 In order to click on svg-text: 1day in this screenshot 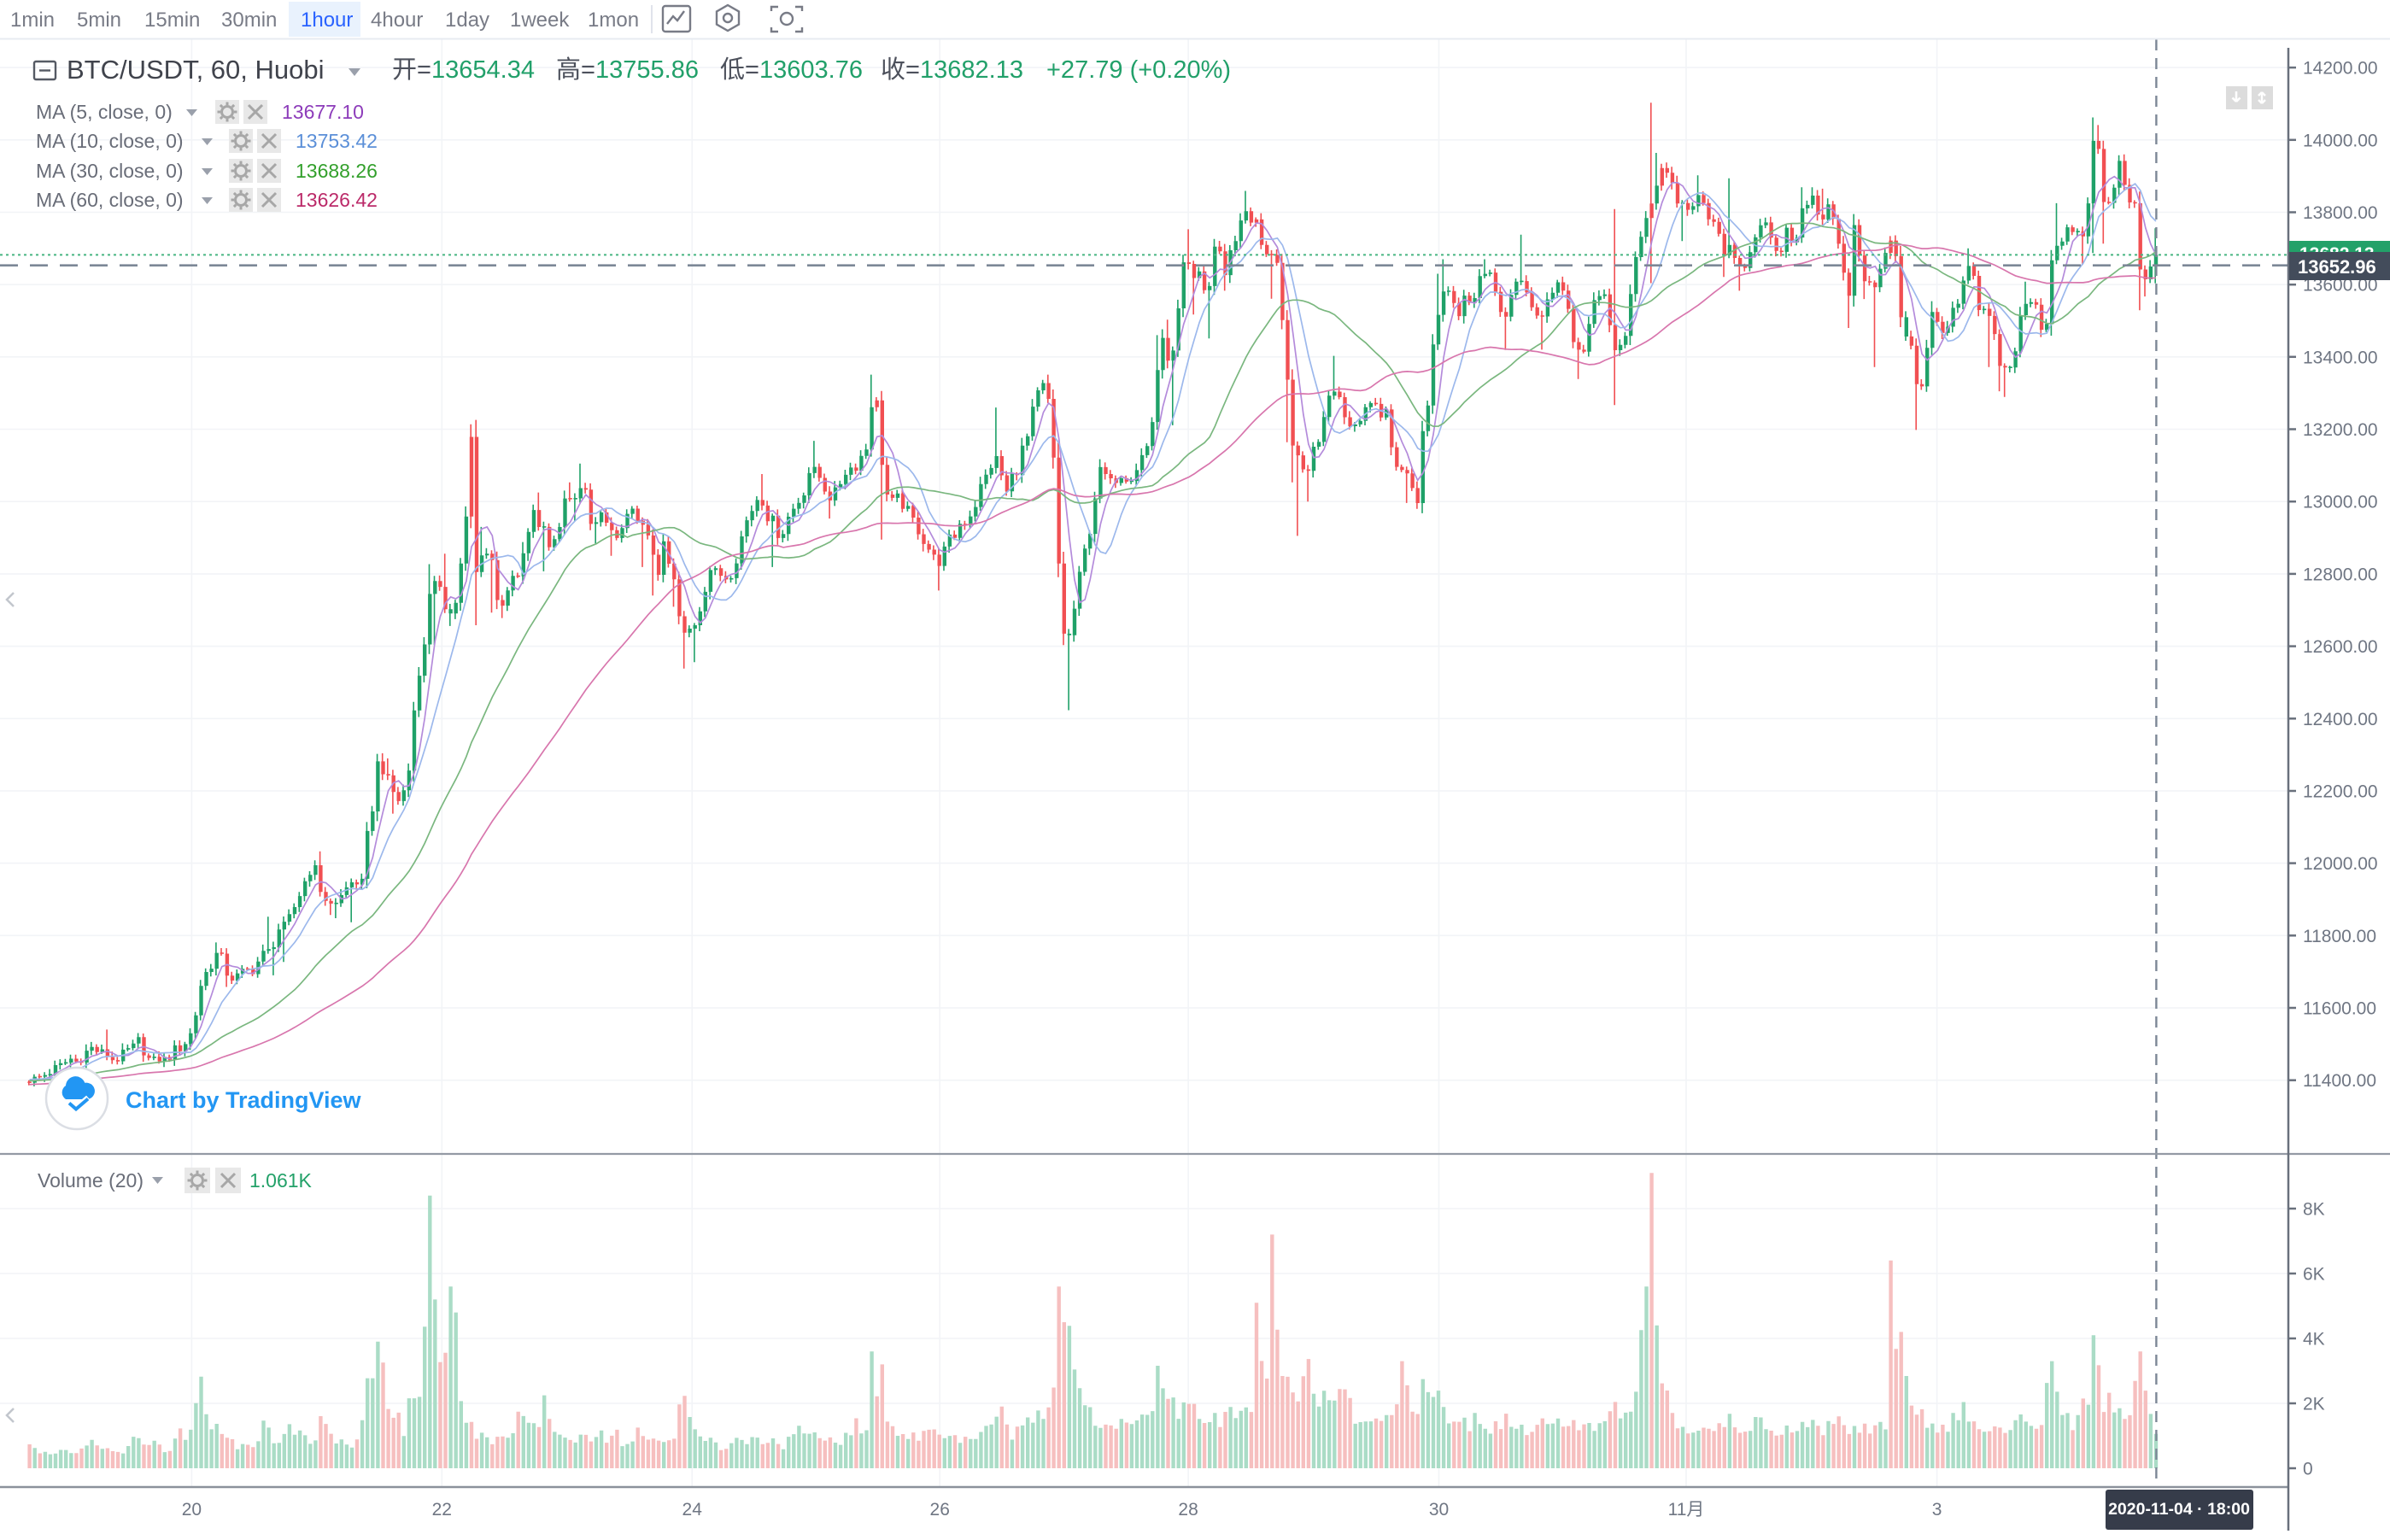, I will do `click(467, 20)`.